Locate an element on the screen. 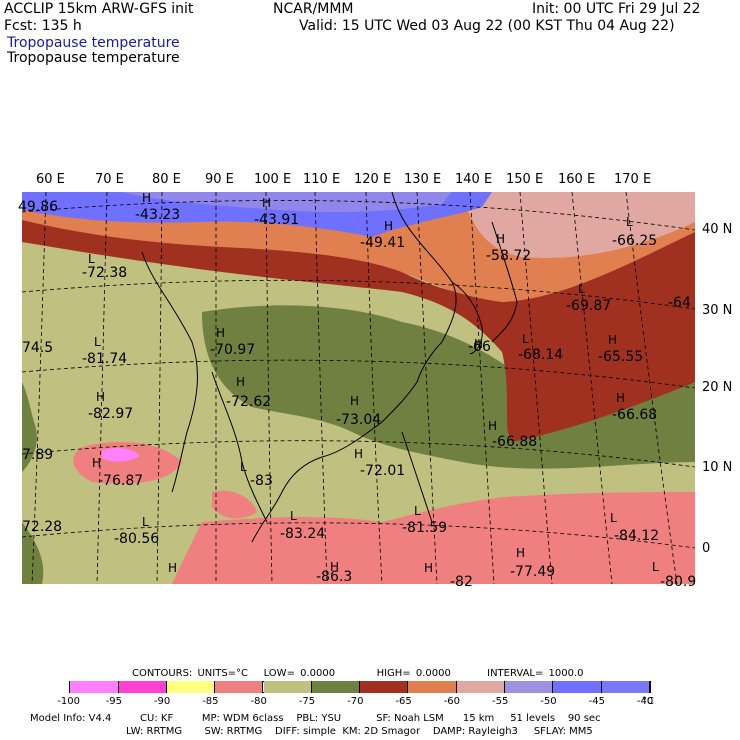  value-label: -86.3 is located at coordinates (334, 577).